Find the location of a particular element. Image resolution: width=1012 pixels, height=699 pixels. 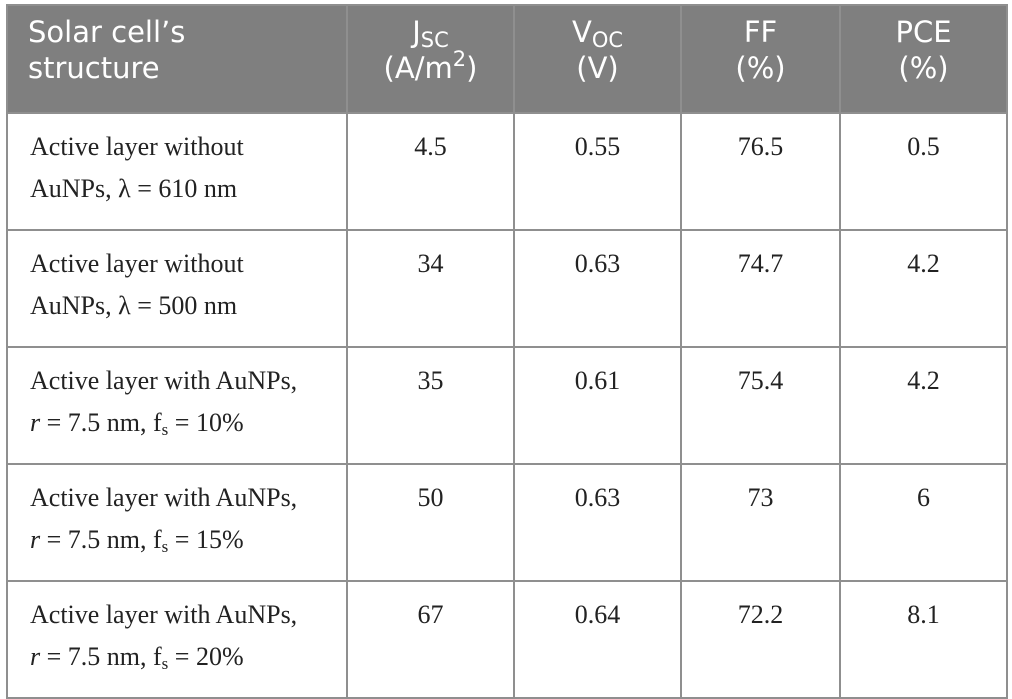

pce-cell: 8.1 is located at coordinates (923, 639).